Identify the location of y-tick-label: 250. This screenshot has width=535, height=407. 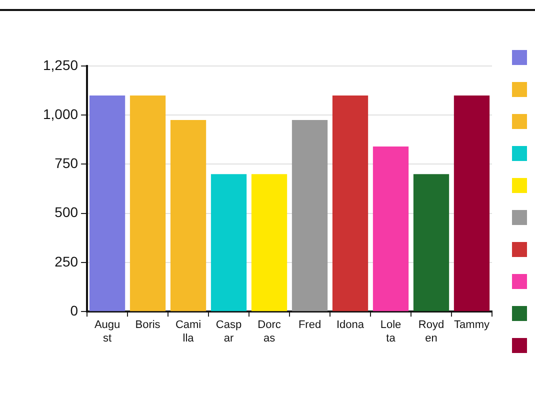
(66, 261).